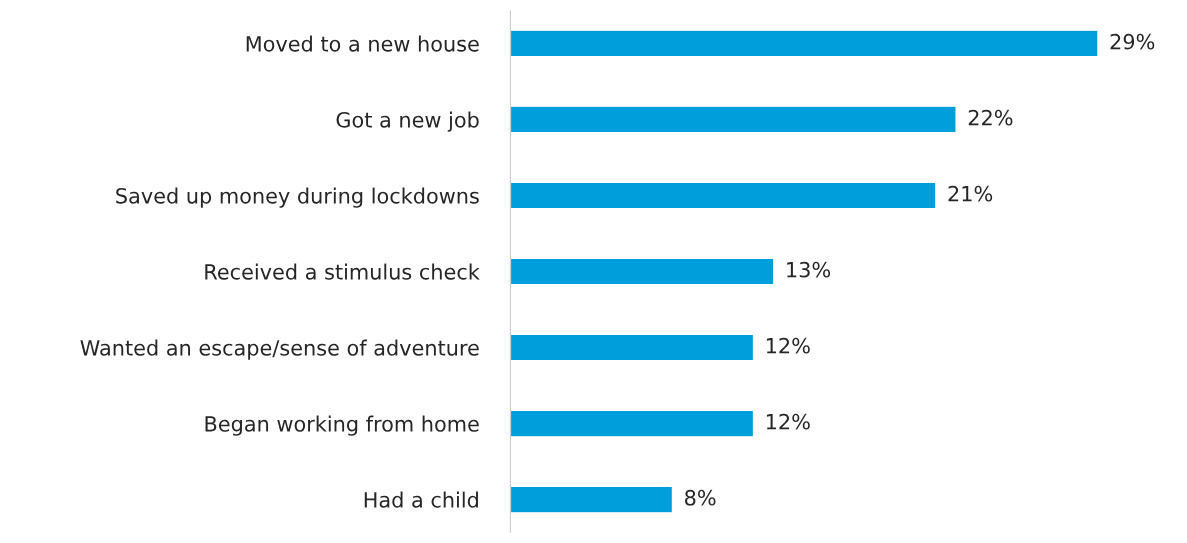  What do you see at coordinates (1132, 41) in the screenshot?
I see `data-label: 29%` at bounding box center [1132, 41].